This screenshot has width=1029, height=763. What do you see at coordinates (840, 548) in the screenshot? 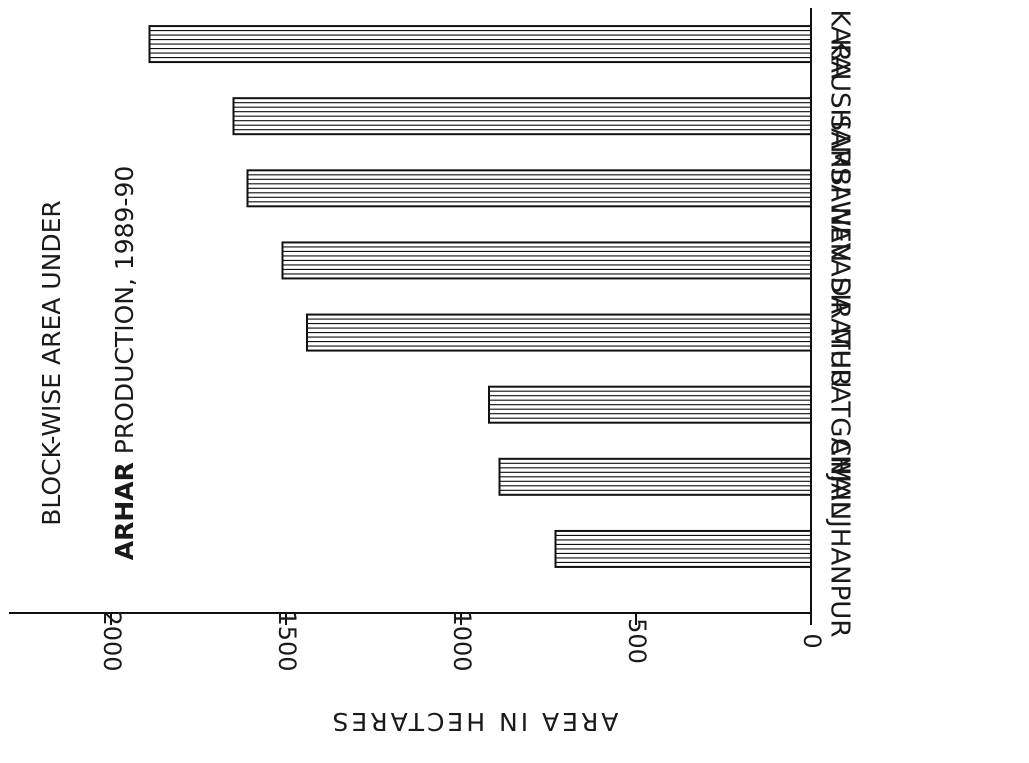
I see `category-label: MANJHANPUR` at bounding box center [840, 548].